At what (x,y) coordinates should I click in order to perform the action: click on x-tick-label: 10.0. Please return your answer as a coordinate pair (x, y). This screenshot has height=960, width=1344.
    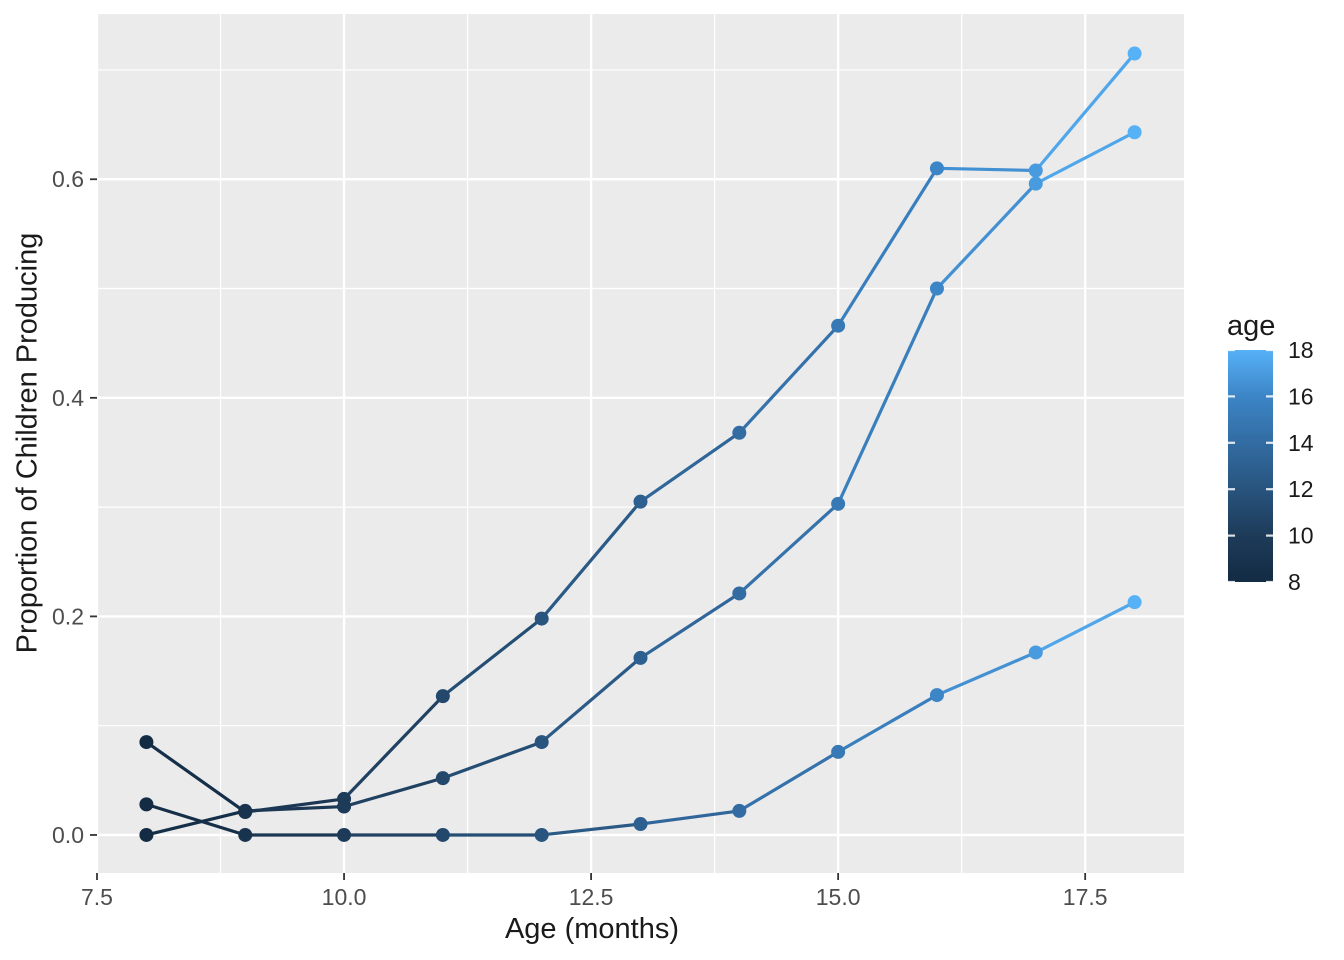
    Looking at the image, I should click on (344, 897).